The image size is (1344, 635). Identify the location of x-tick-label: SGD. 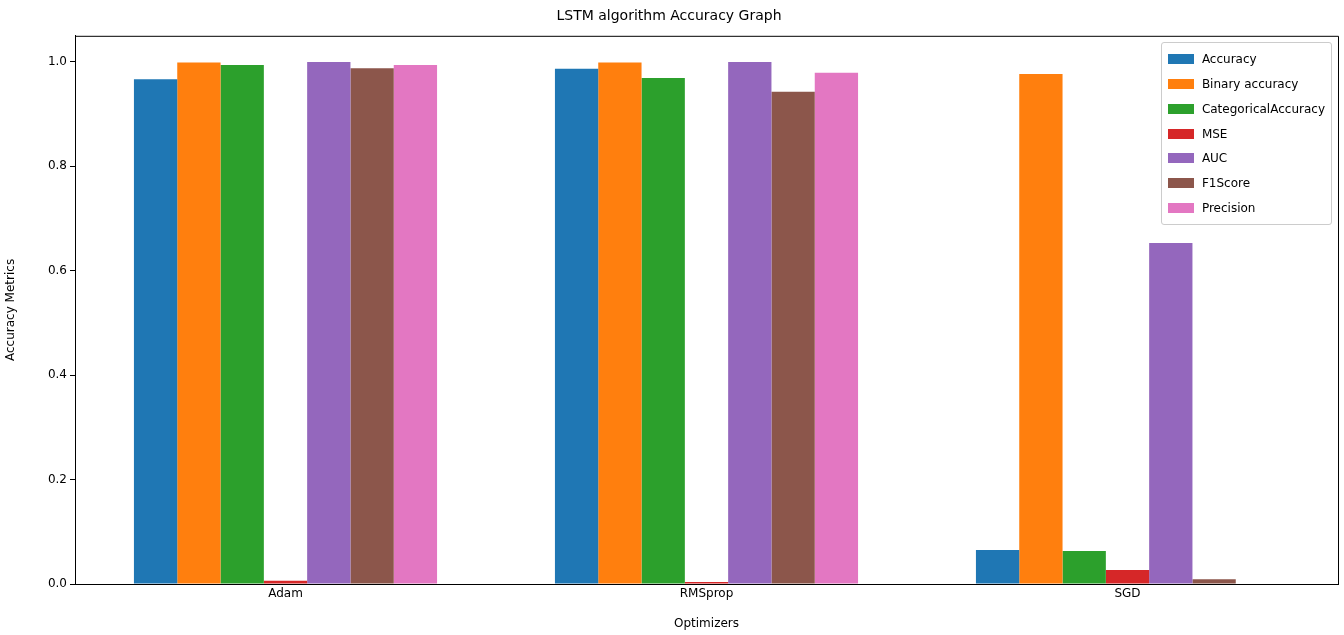
(1127, 593).